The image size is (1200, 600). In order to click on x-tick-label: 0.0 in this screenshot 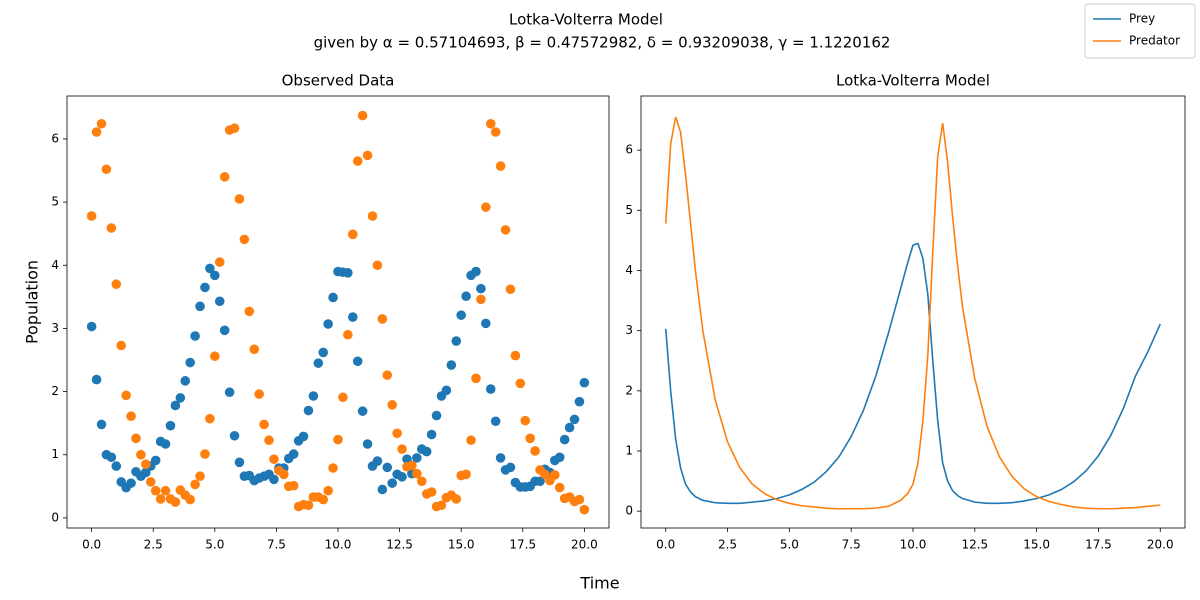, I will do `click(665, 545)`.